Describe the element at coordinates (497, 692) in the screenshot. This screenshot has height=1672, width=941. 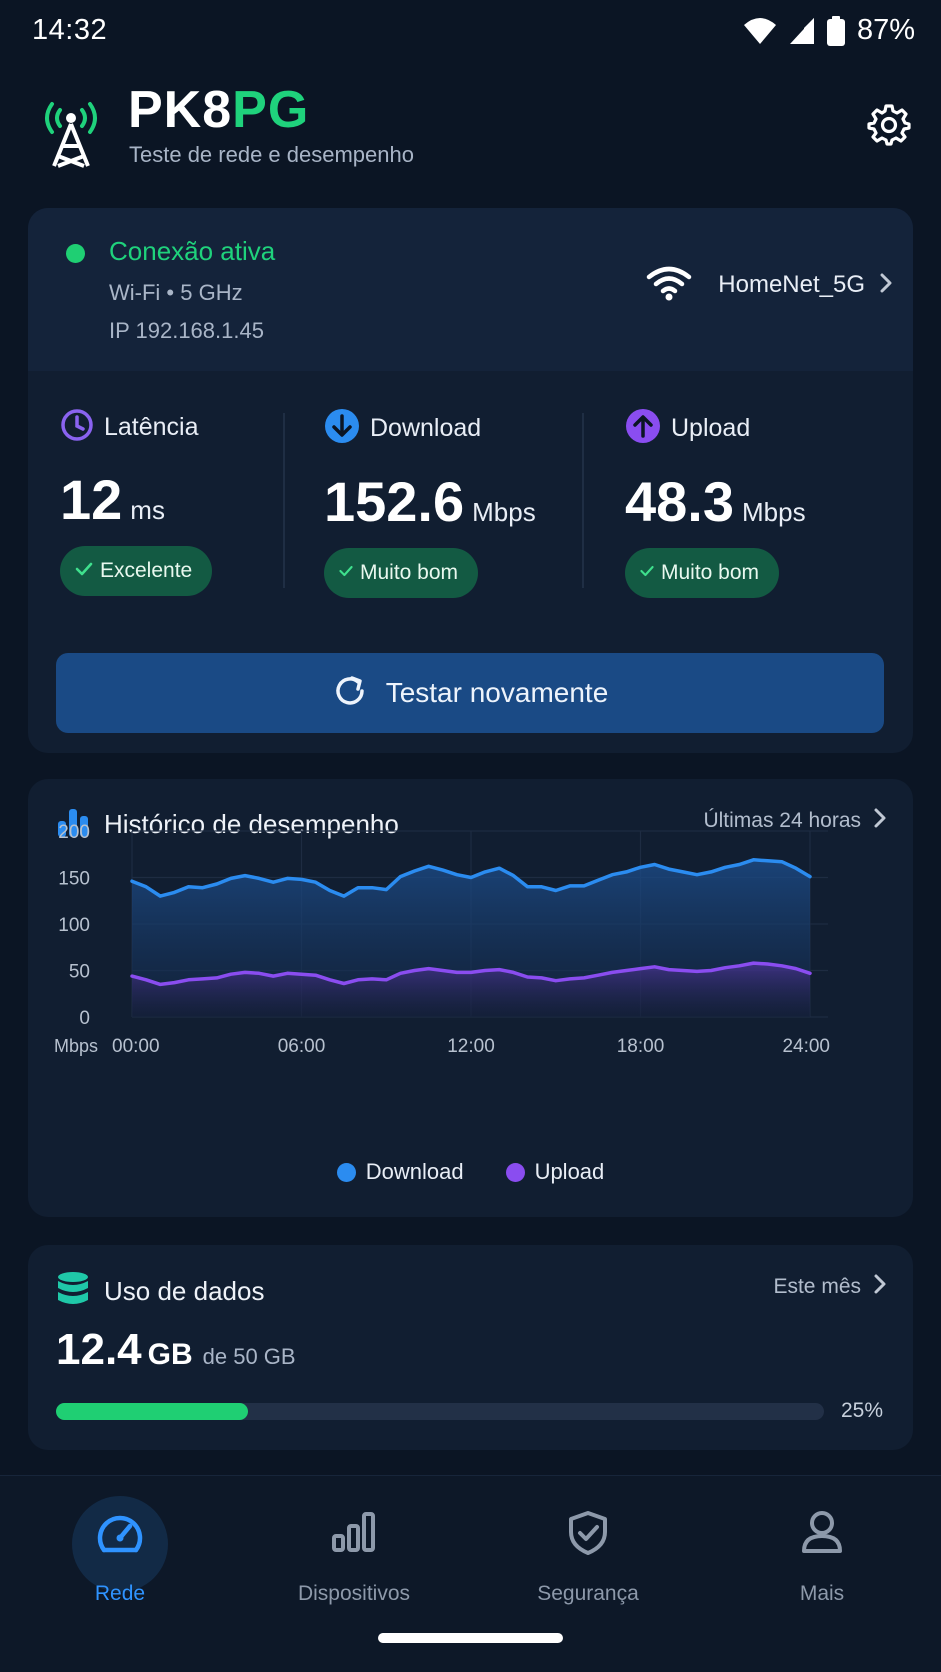
I see `retest-button-label: Testar novamente` at that location.